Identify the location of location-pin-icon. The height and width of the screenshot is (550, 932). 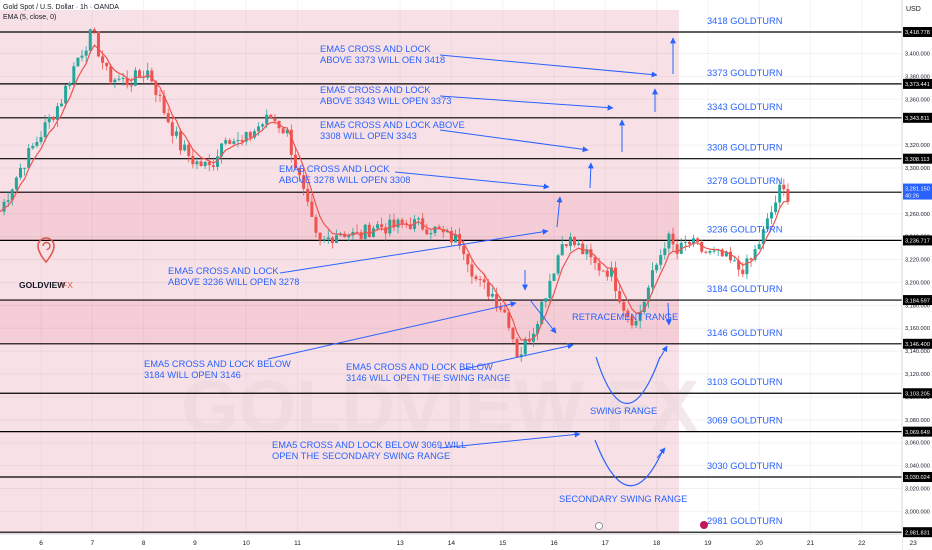
(46, 250).